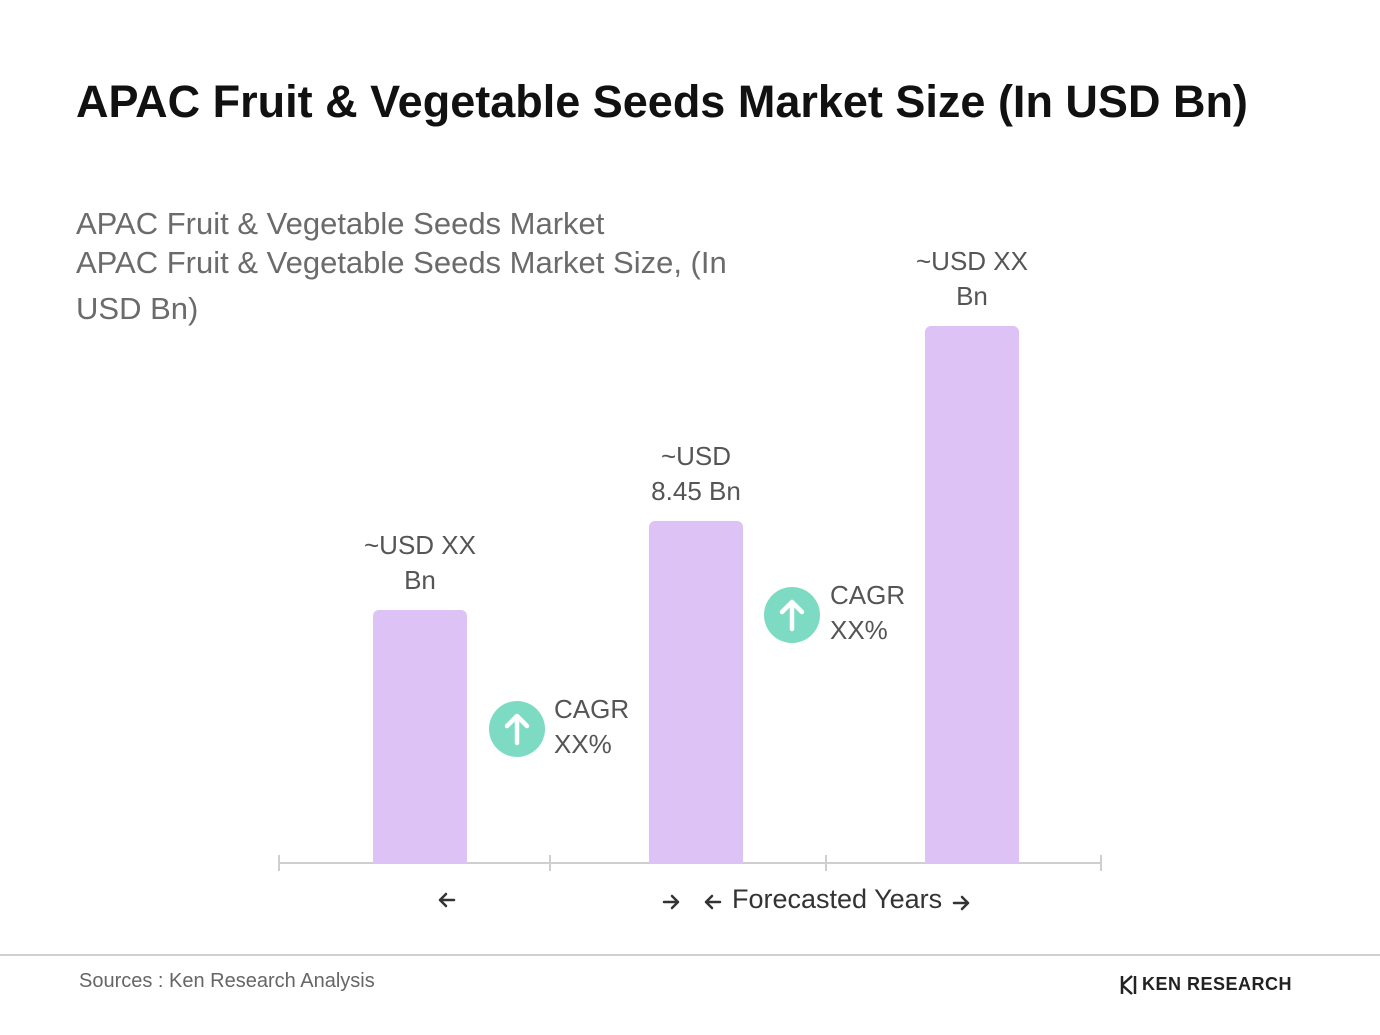 The image size is (1380, 1035). What do you see at coordinates (837, 899) in the screenshot?
I see `x-axis-label: Forecasted Years` at bounding box center [837, 899].